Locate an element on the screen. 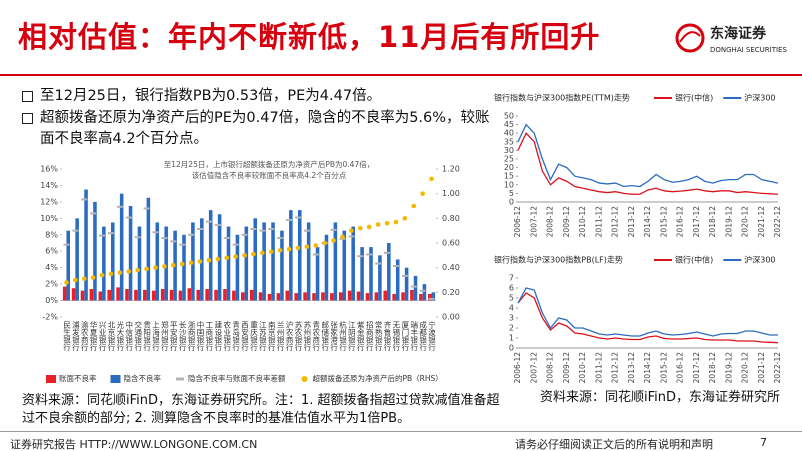  x-tick-label: 张家港行 is located at coordinates (333, 337).